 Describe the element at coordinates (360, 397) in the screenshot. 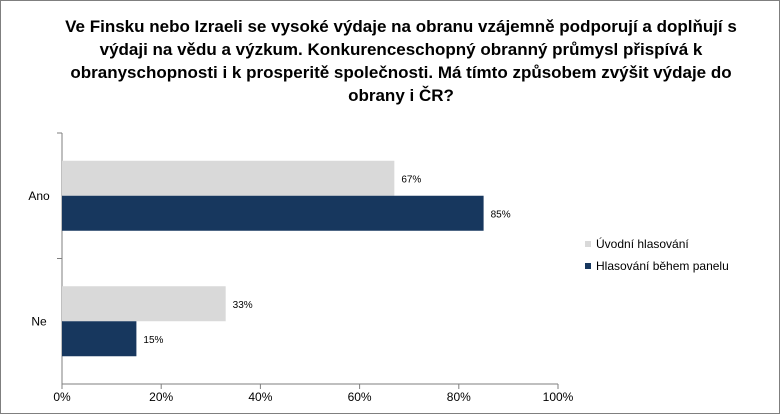

I see `x-tick-label: 60%` at that location.